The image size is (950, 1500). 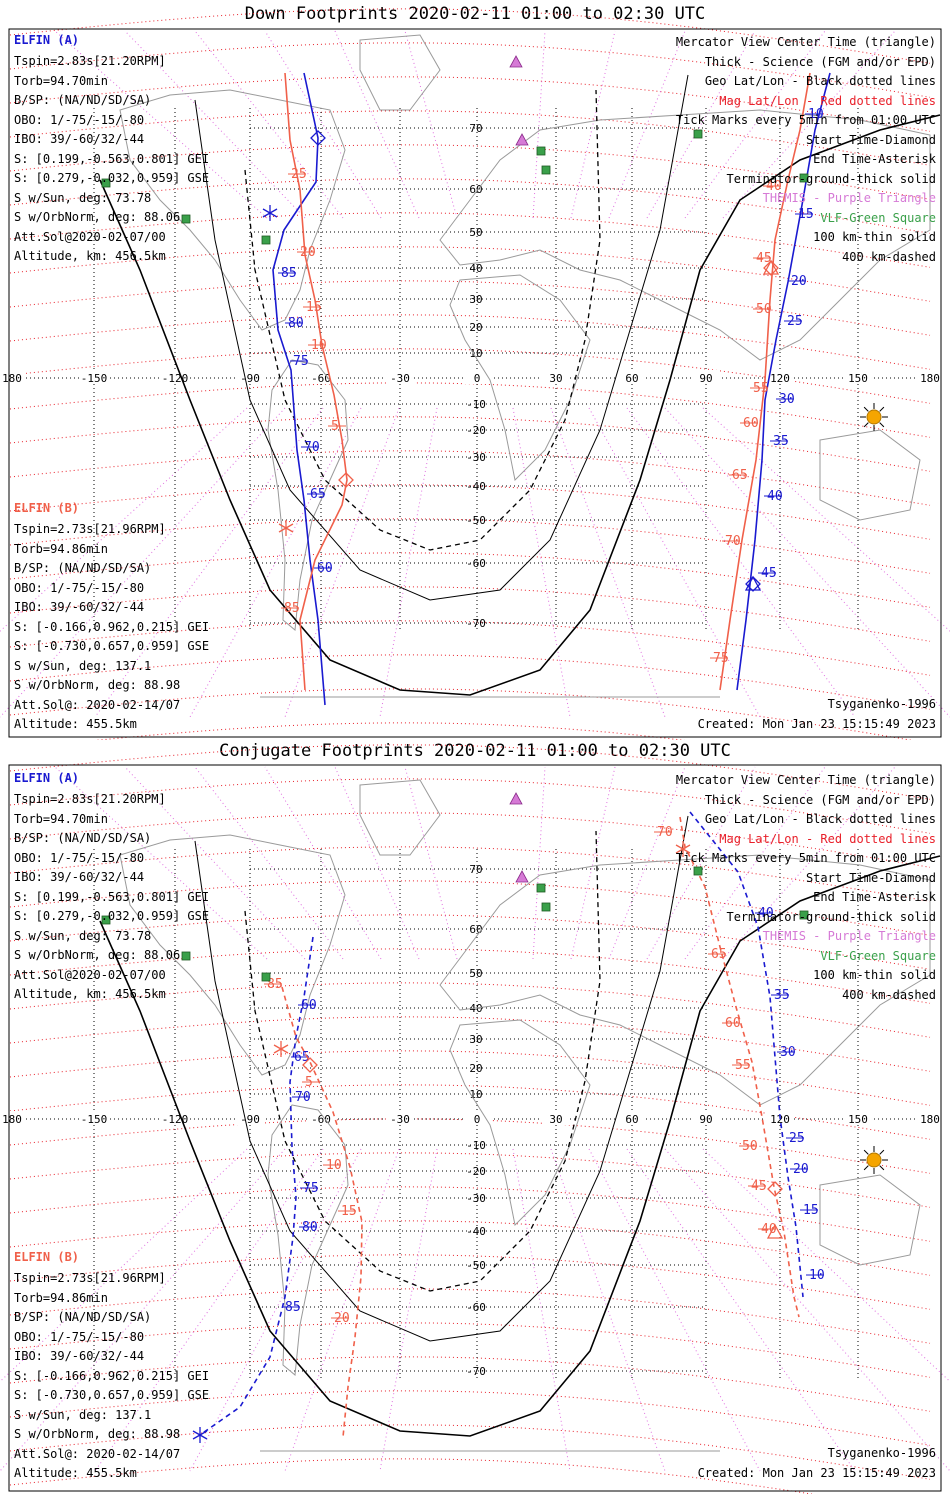 What do you see at coordinates (175, 1119) in the screenshot?
I see `lon-tick-label: -120` at bounding box center [175, 1119].